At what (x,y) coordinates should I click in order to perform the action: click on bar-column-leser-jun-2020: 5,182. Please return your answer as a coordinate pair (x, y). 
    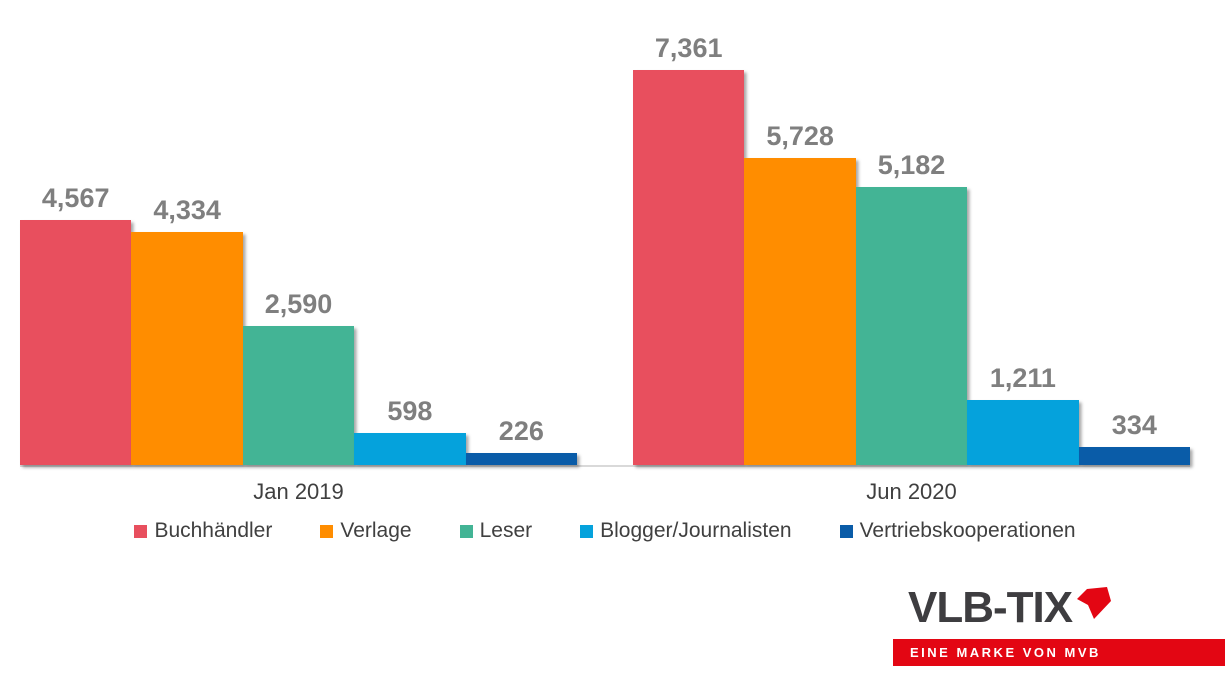
    Looking at the image, I should click on (911, 307).